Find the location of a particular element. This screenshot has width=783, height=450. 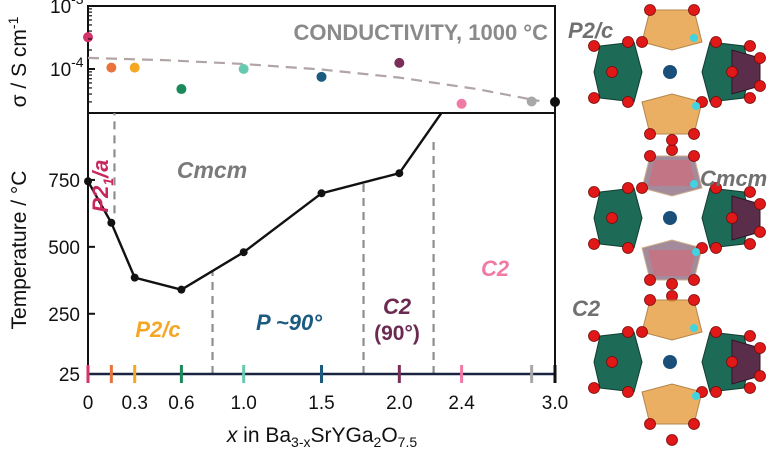

composition-colored-ticks is located at coordinates (321, 374).